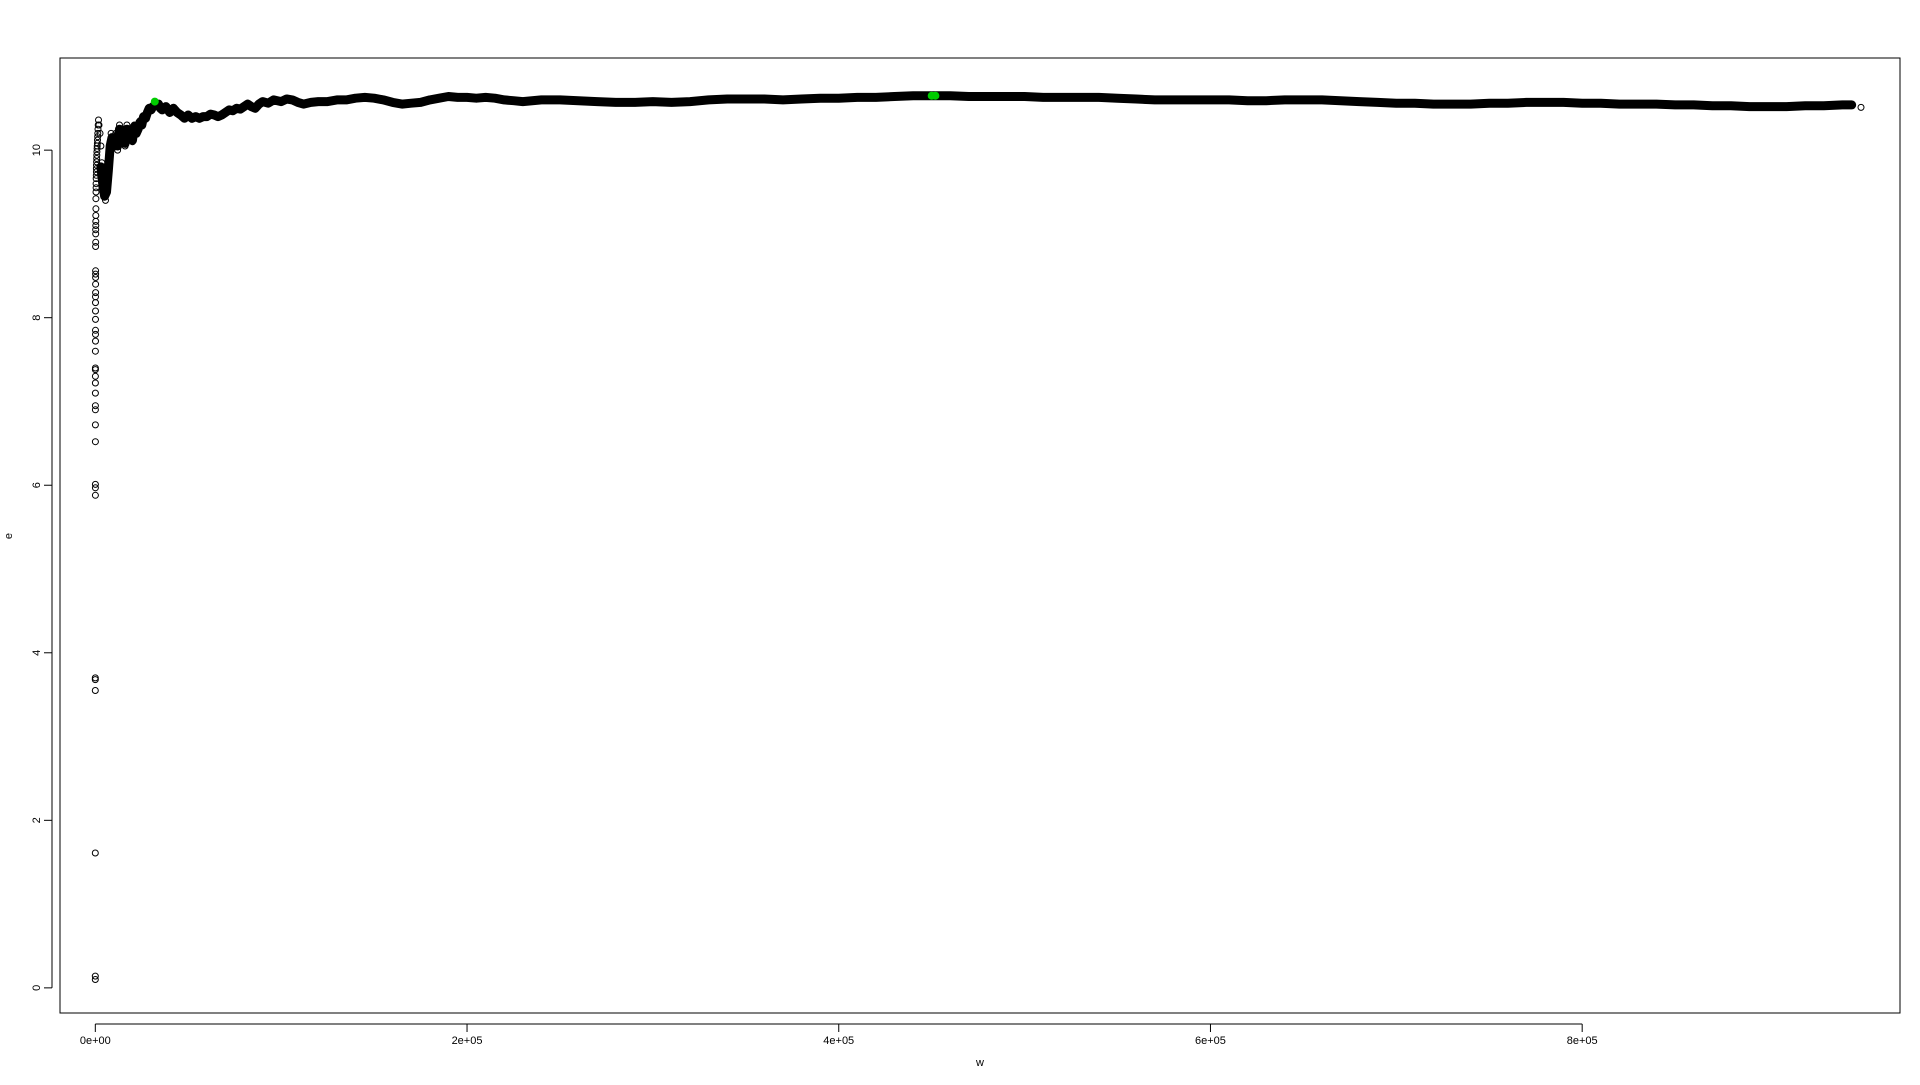 This screenshot has width=1920, height=1085. What do you see at coordinates (838, 1041) in the screenshot?
I see `x-tick-label: 4e+05` at bounding box center [838, 1041].